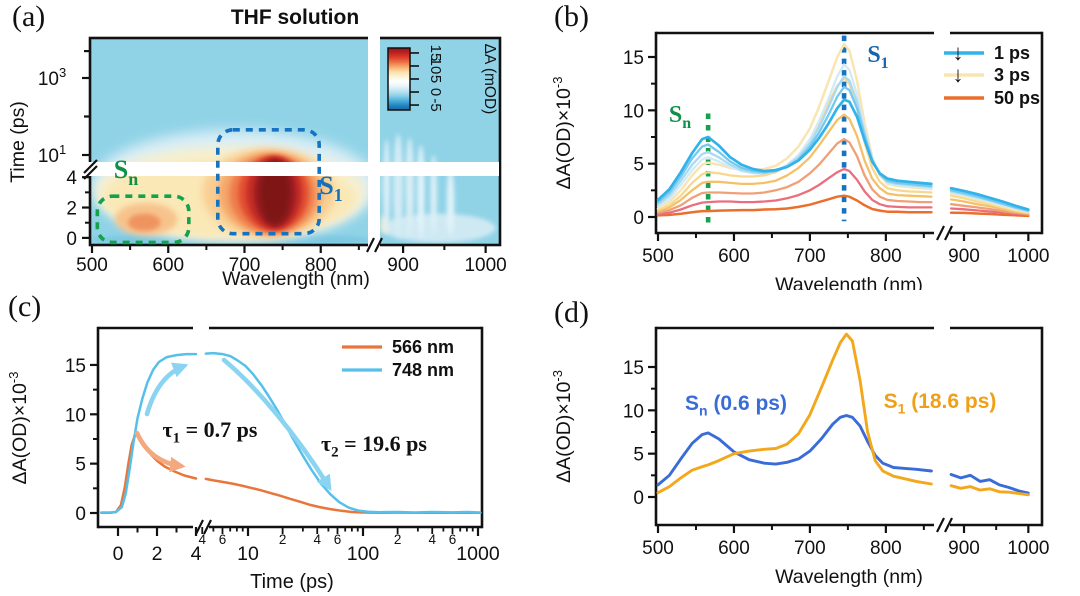 Image resolution: width=1080 pixels, height=596 pixels. What do you see at coordinates (18, 142) in the screenshot?
I see `y-axis-title: Time (ps)` at bounding box center [18, 142].